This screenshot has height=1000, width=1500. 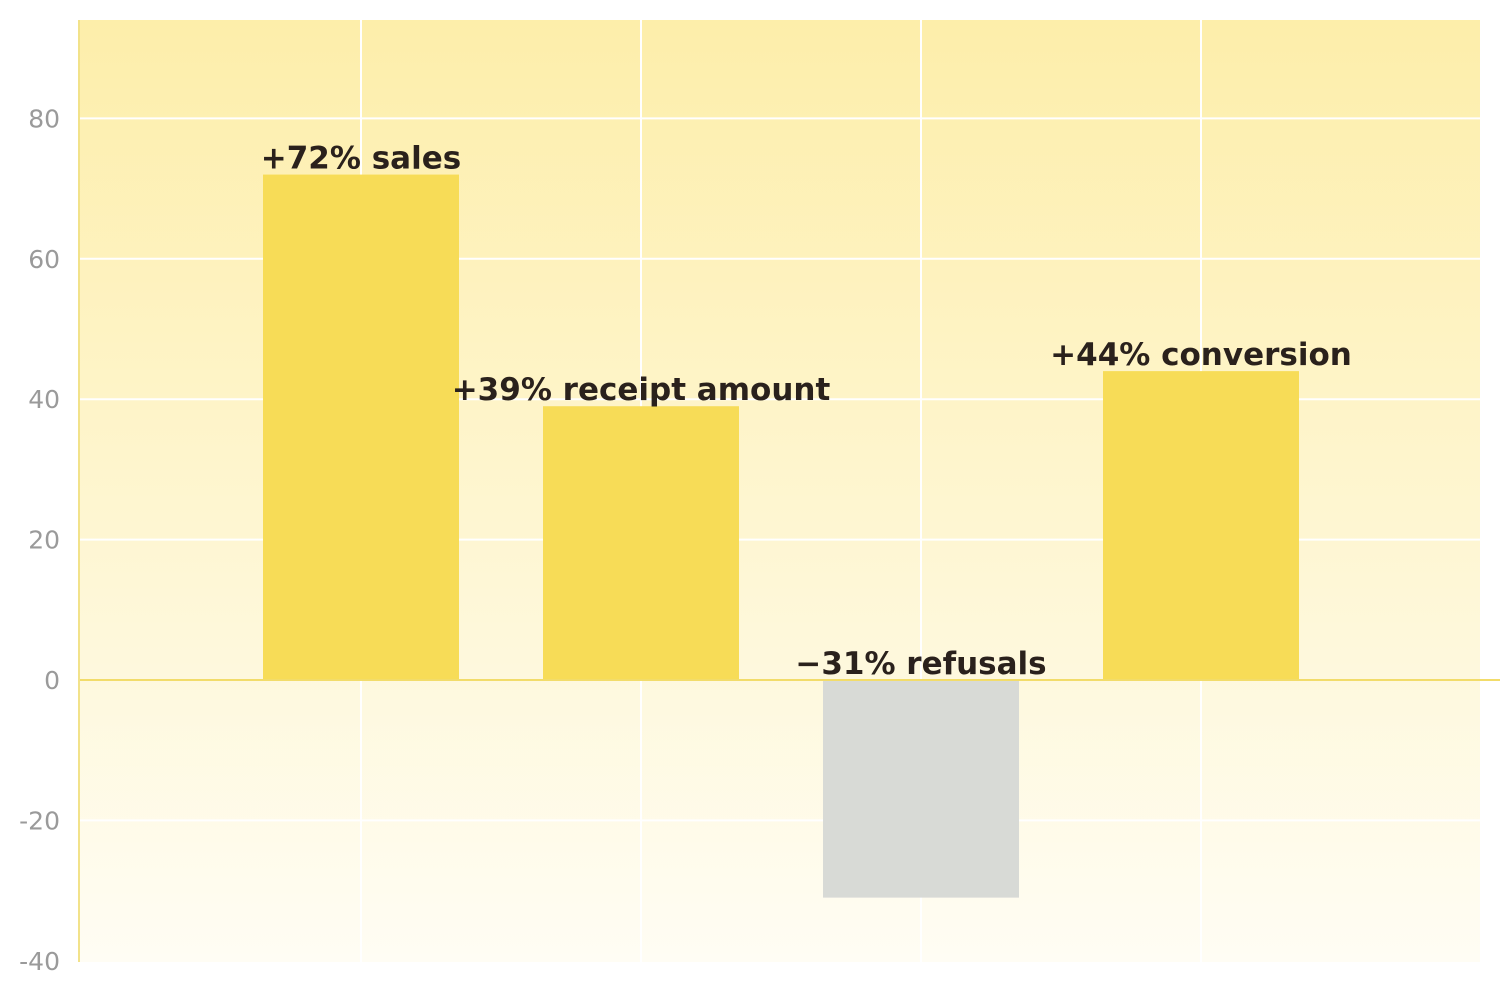 What do you see at coordinates (921, 789) in the screenshot?
I see `bar-refusals` at bounding box center [921, 789].